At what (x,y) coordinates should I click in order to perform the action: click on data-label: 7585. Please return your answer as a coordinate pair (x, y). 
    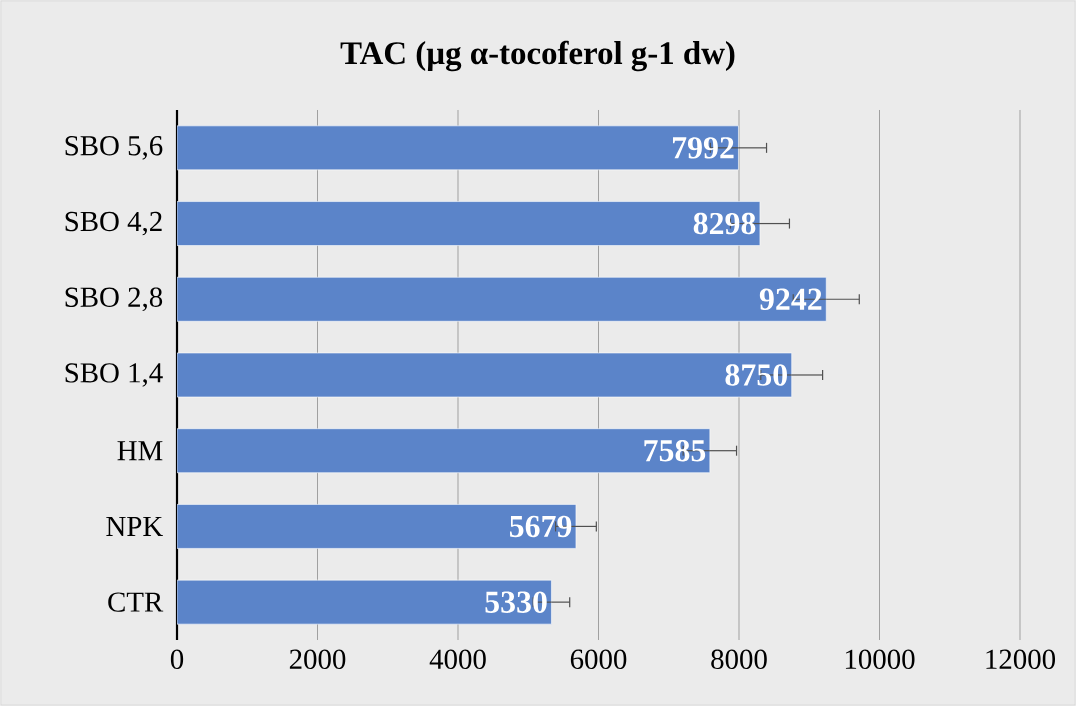
    Looking at the image, I should click on (675, 450).